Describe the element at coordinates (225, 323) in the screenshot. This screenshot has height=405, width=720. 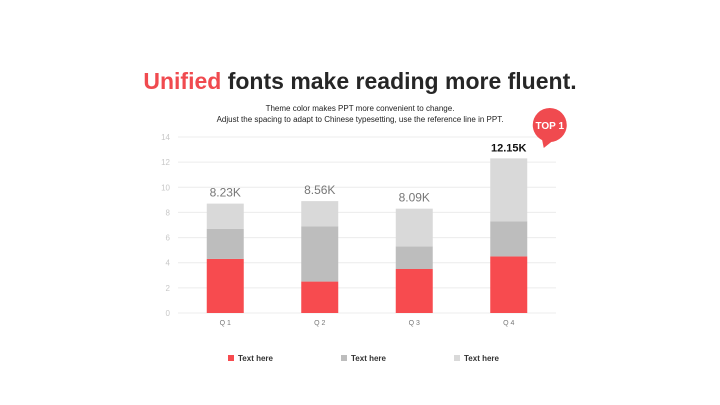
I see `x-tick-label: Q 1` at that location.